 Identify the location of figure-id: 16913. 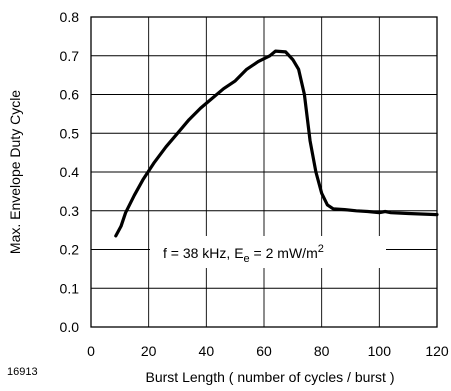
(22, 372).